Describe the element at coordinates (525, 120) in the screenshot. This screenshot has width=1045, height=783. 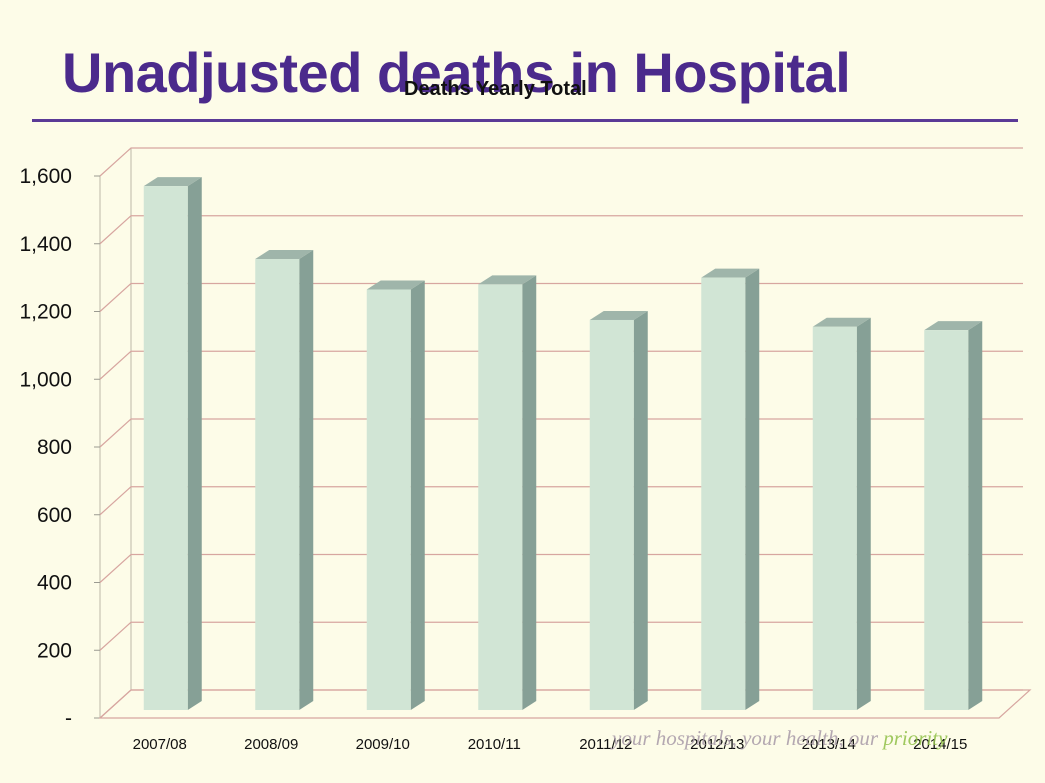
I see `title-divider` at that location.